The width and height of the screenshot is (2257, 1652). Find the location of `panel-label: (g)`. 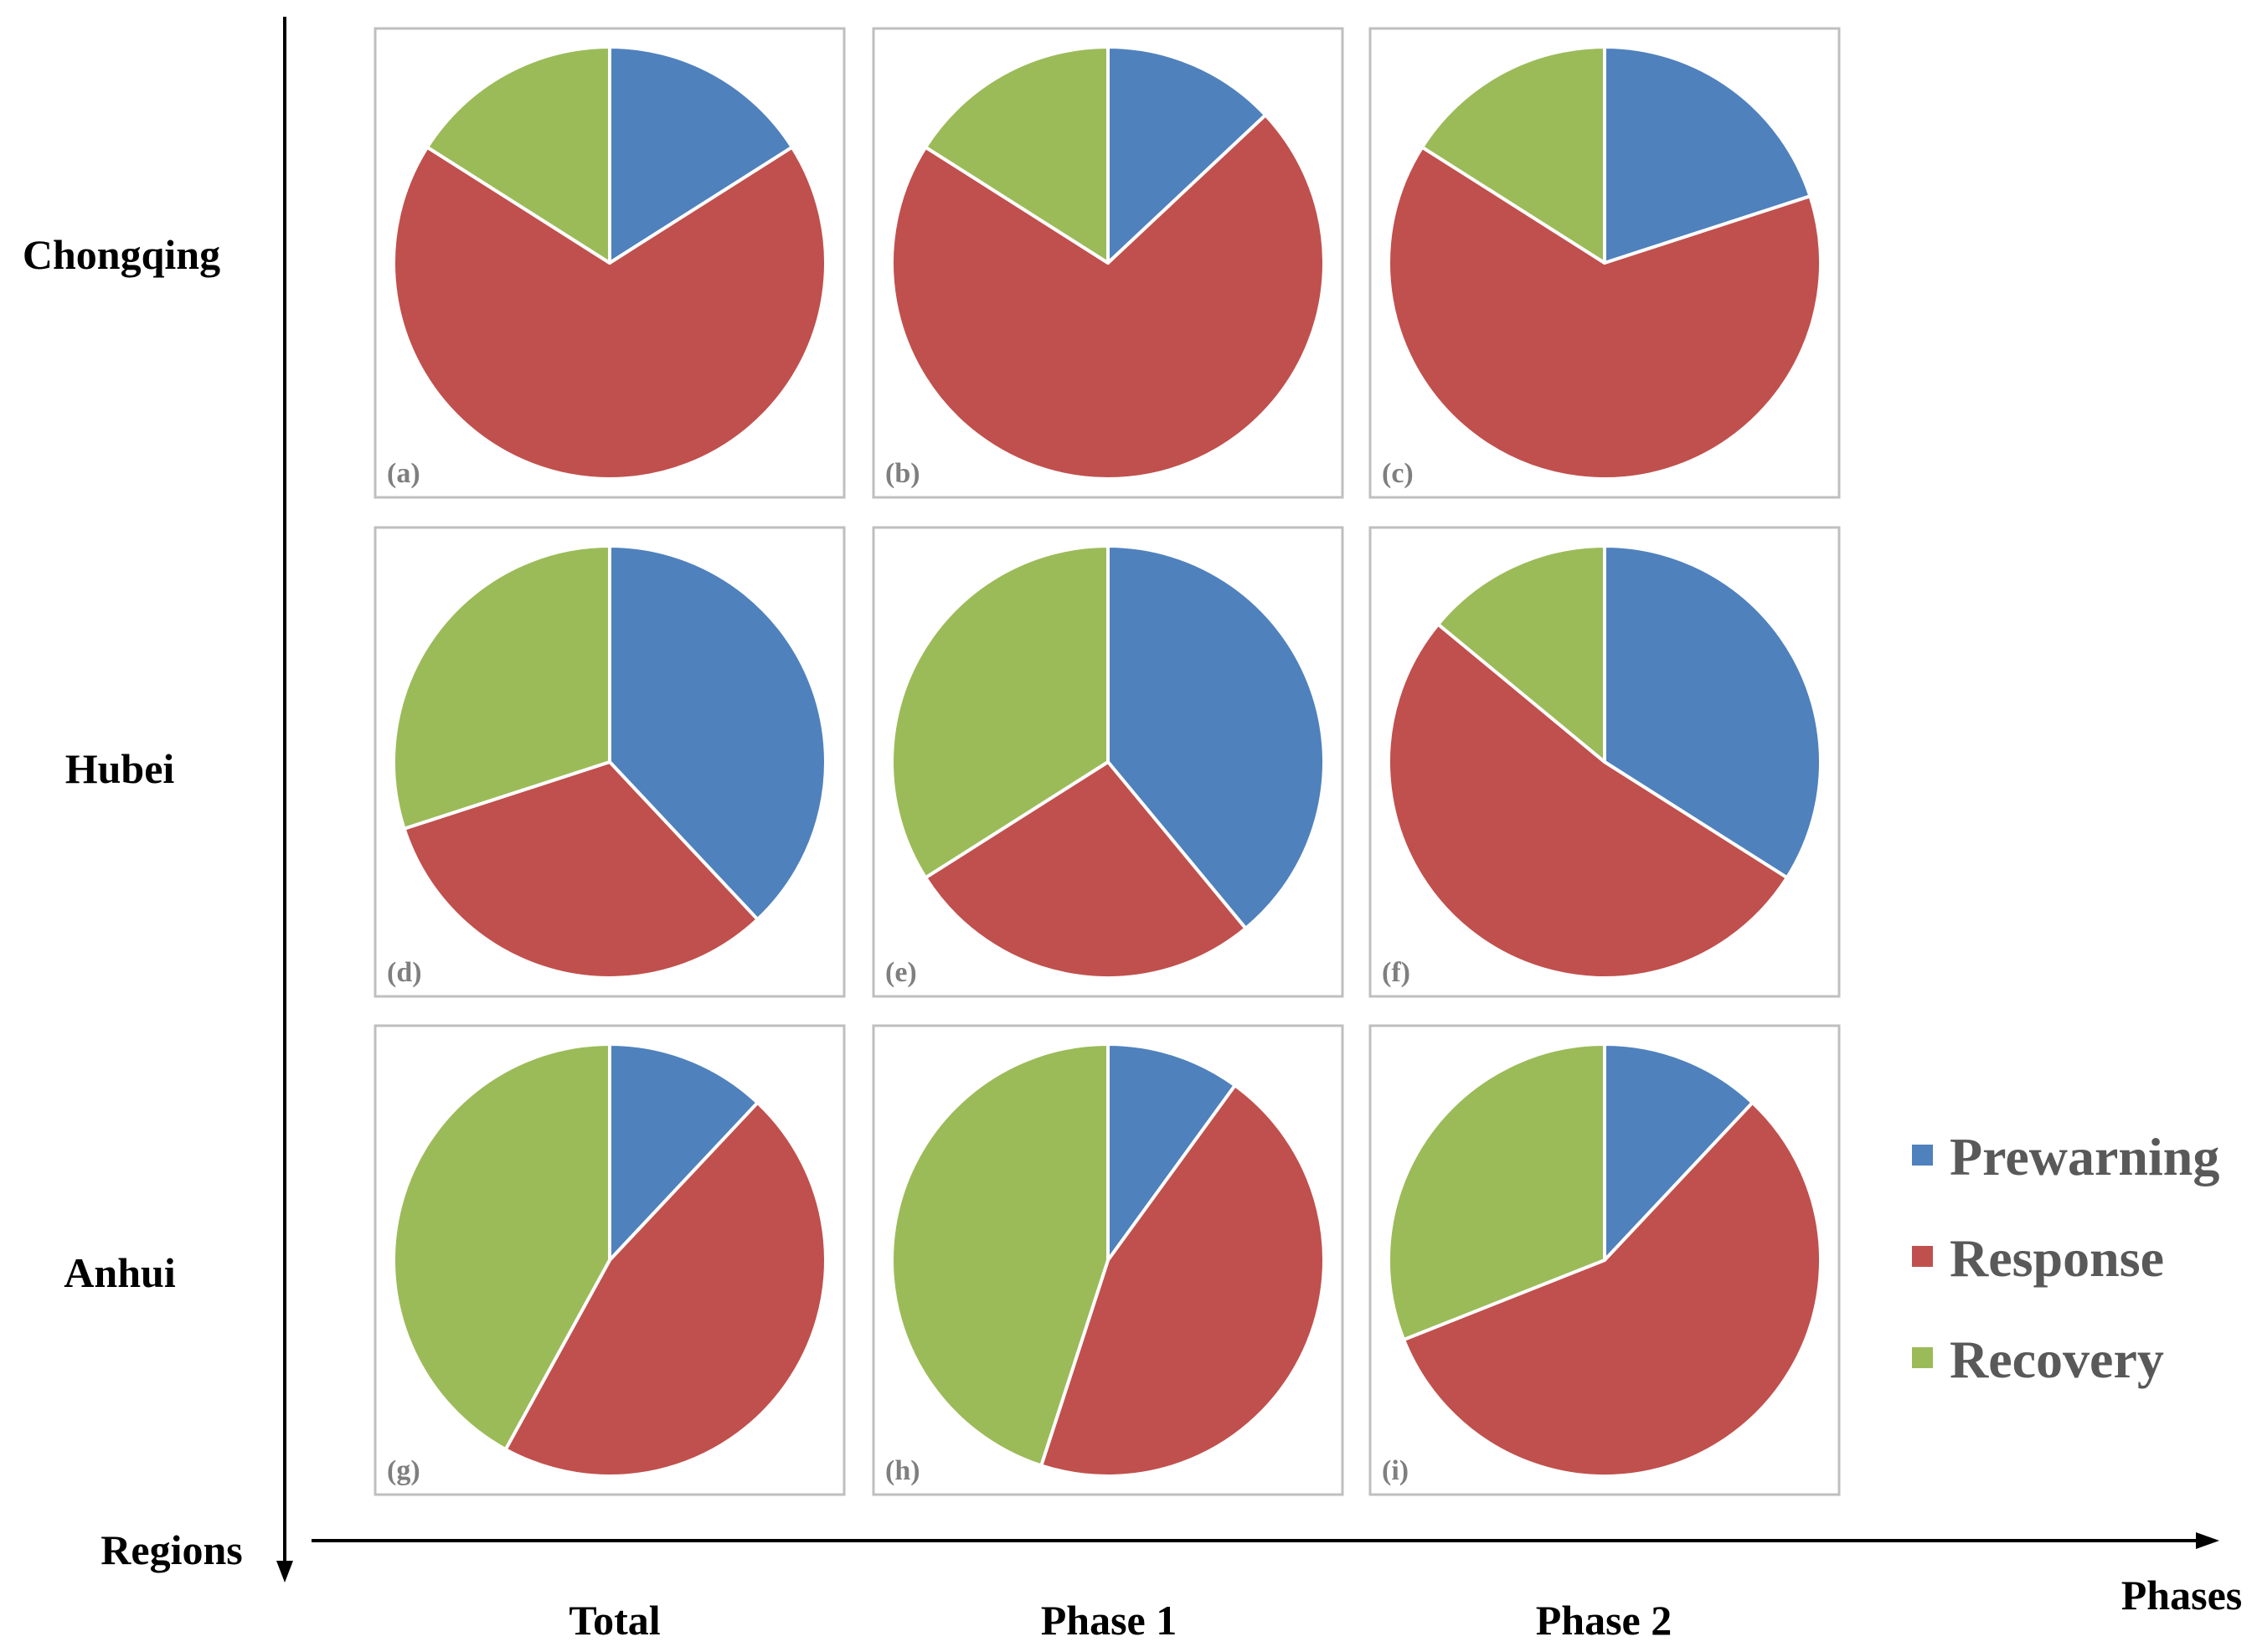

panel-label: (g) is located at coordinates (403, 1471).